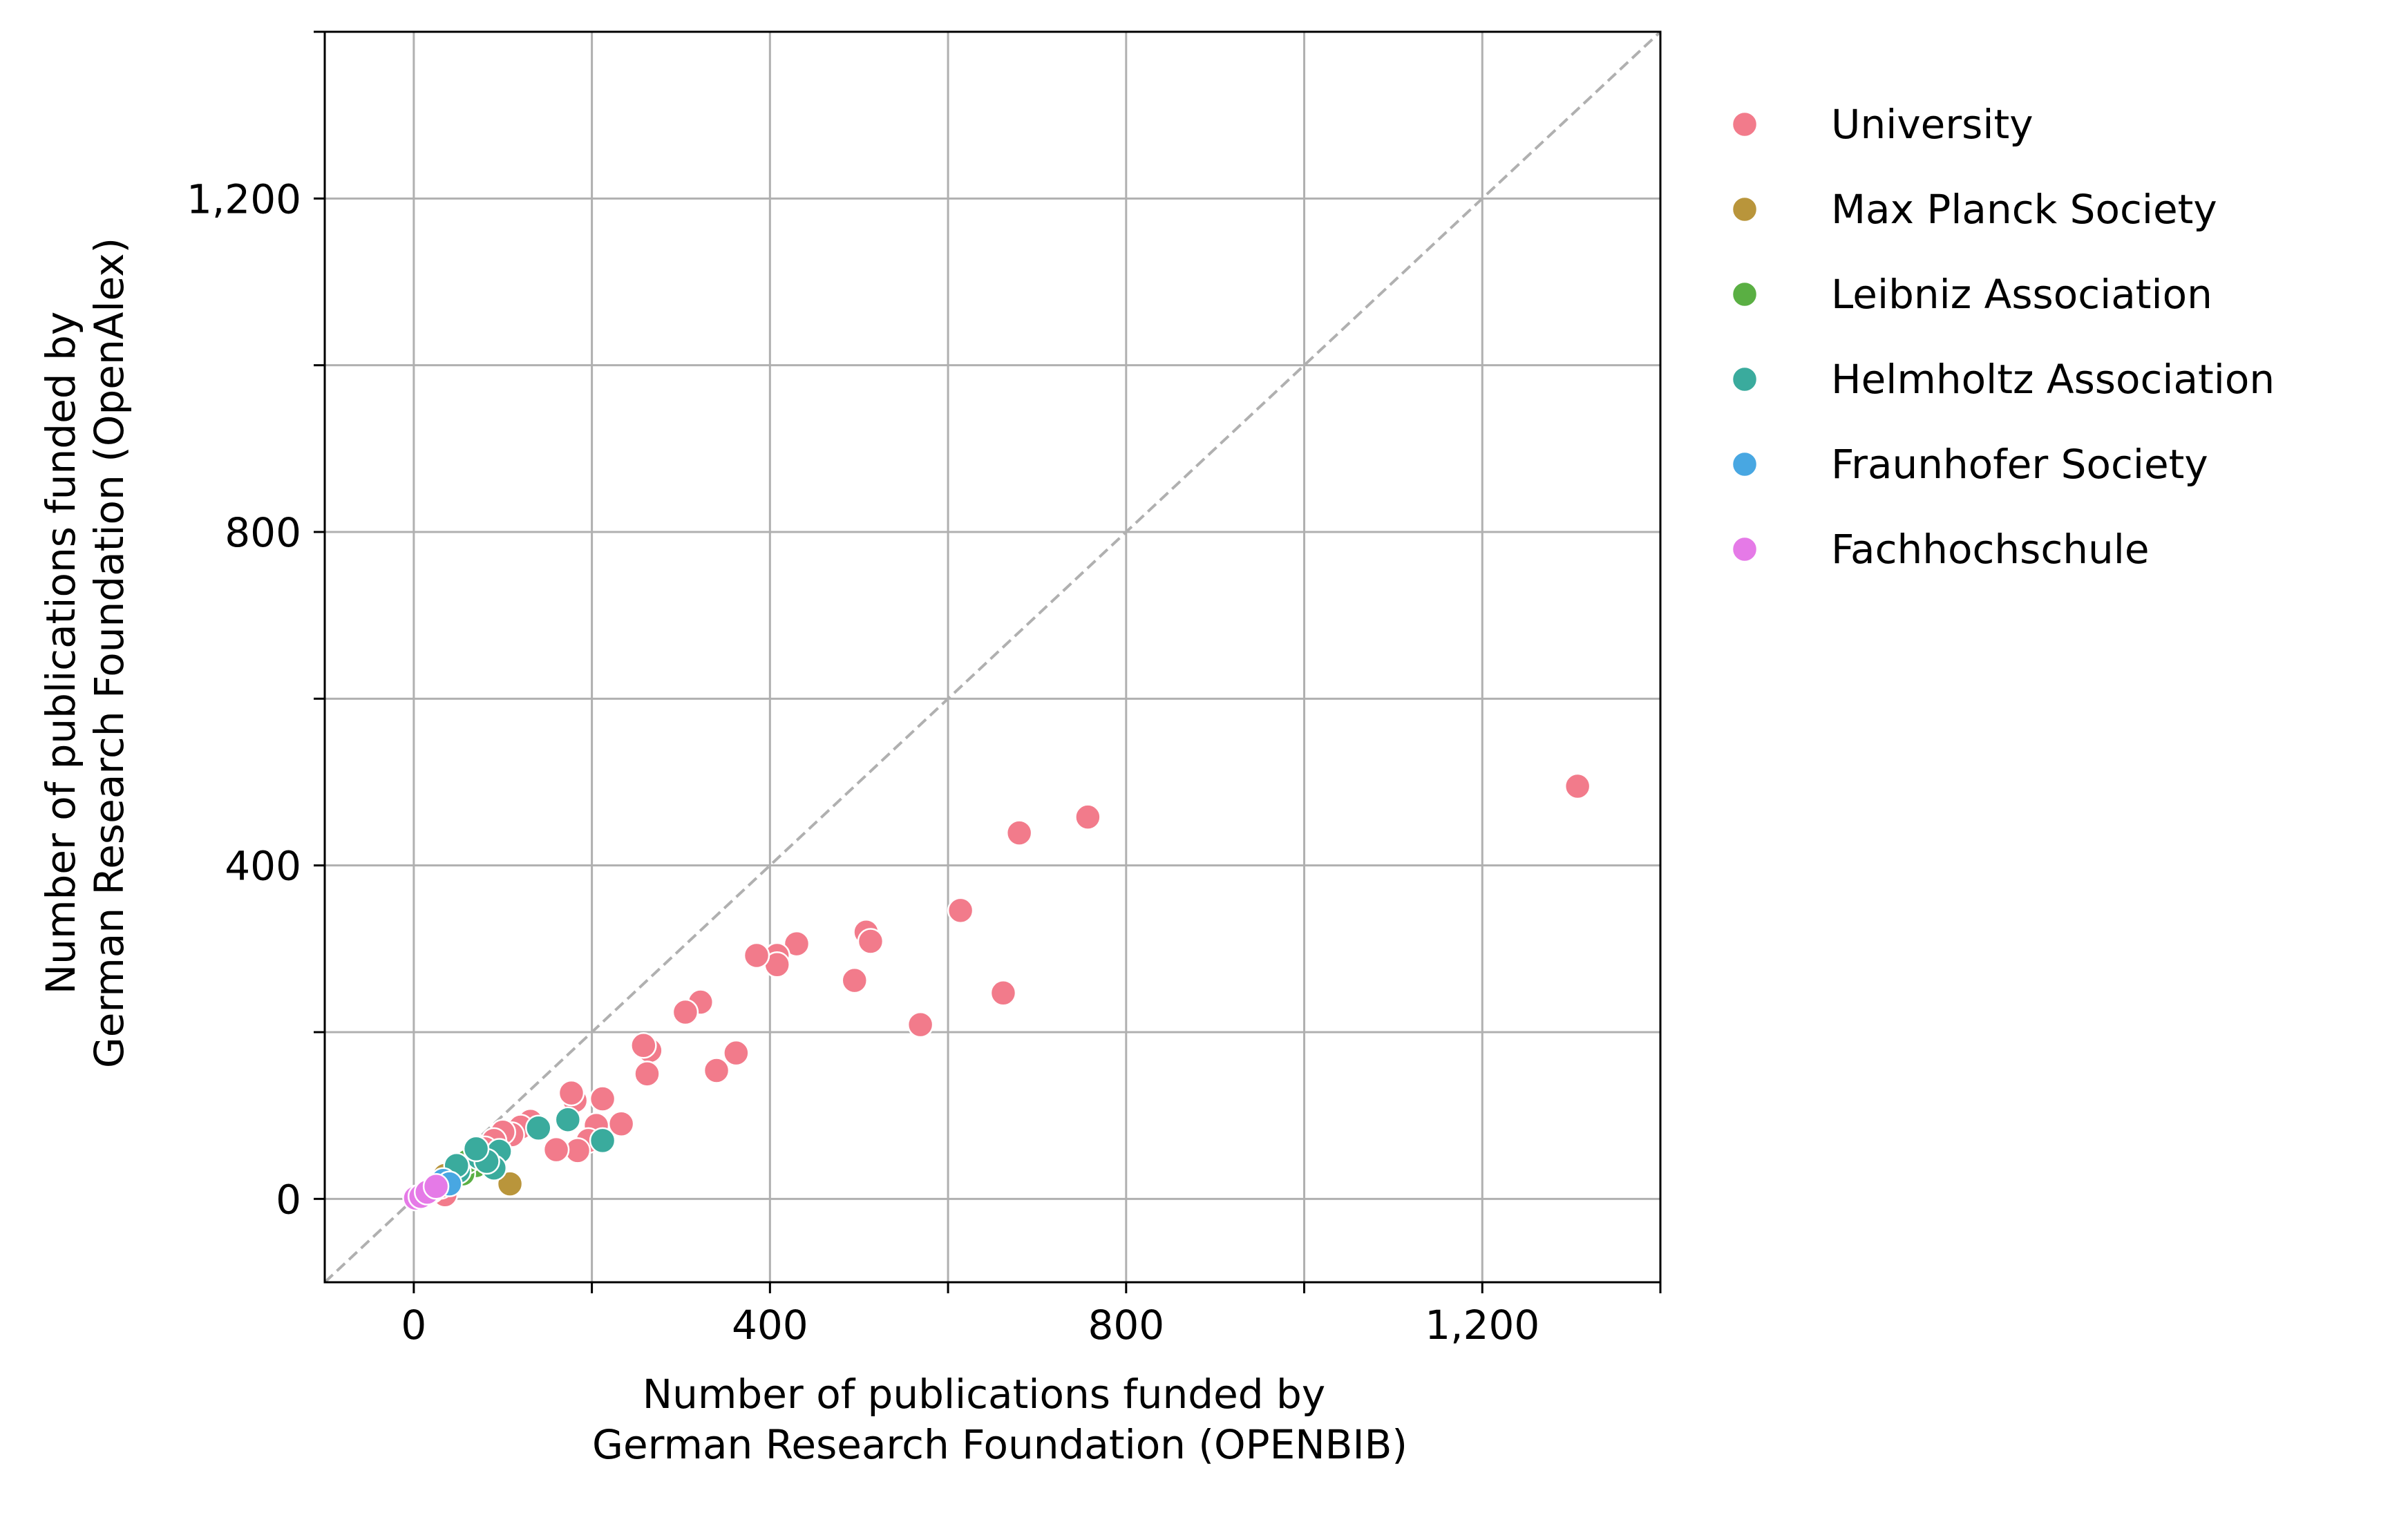  I want to click on y-axis-label-line2: German Research Foundation (OpenAlex), so click(109, 653).